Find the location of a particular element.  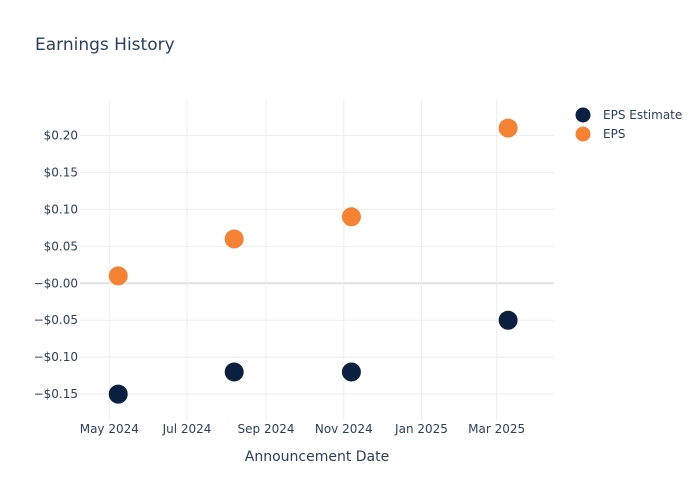

y-tick-label: −$0.00 is located at coordinates (56, 283).